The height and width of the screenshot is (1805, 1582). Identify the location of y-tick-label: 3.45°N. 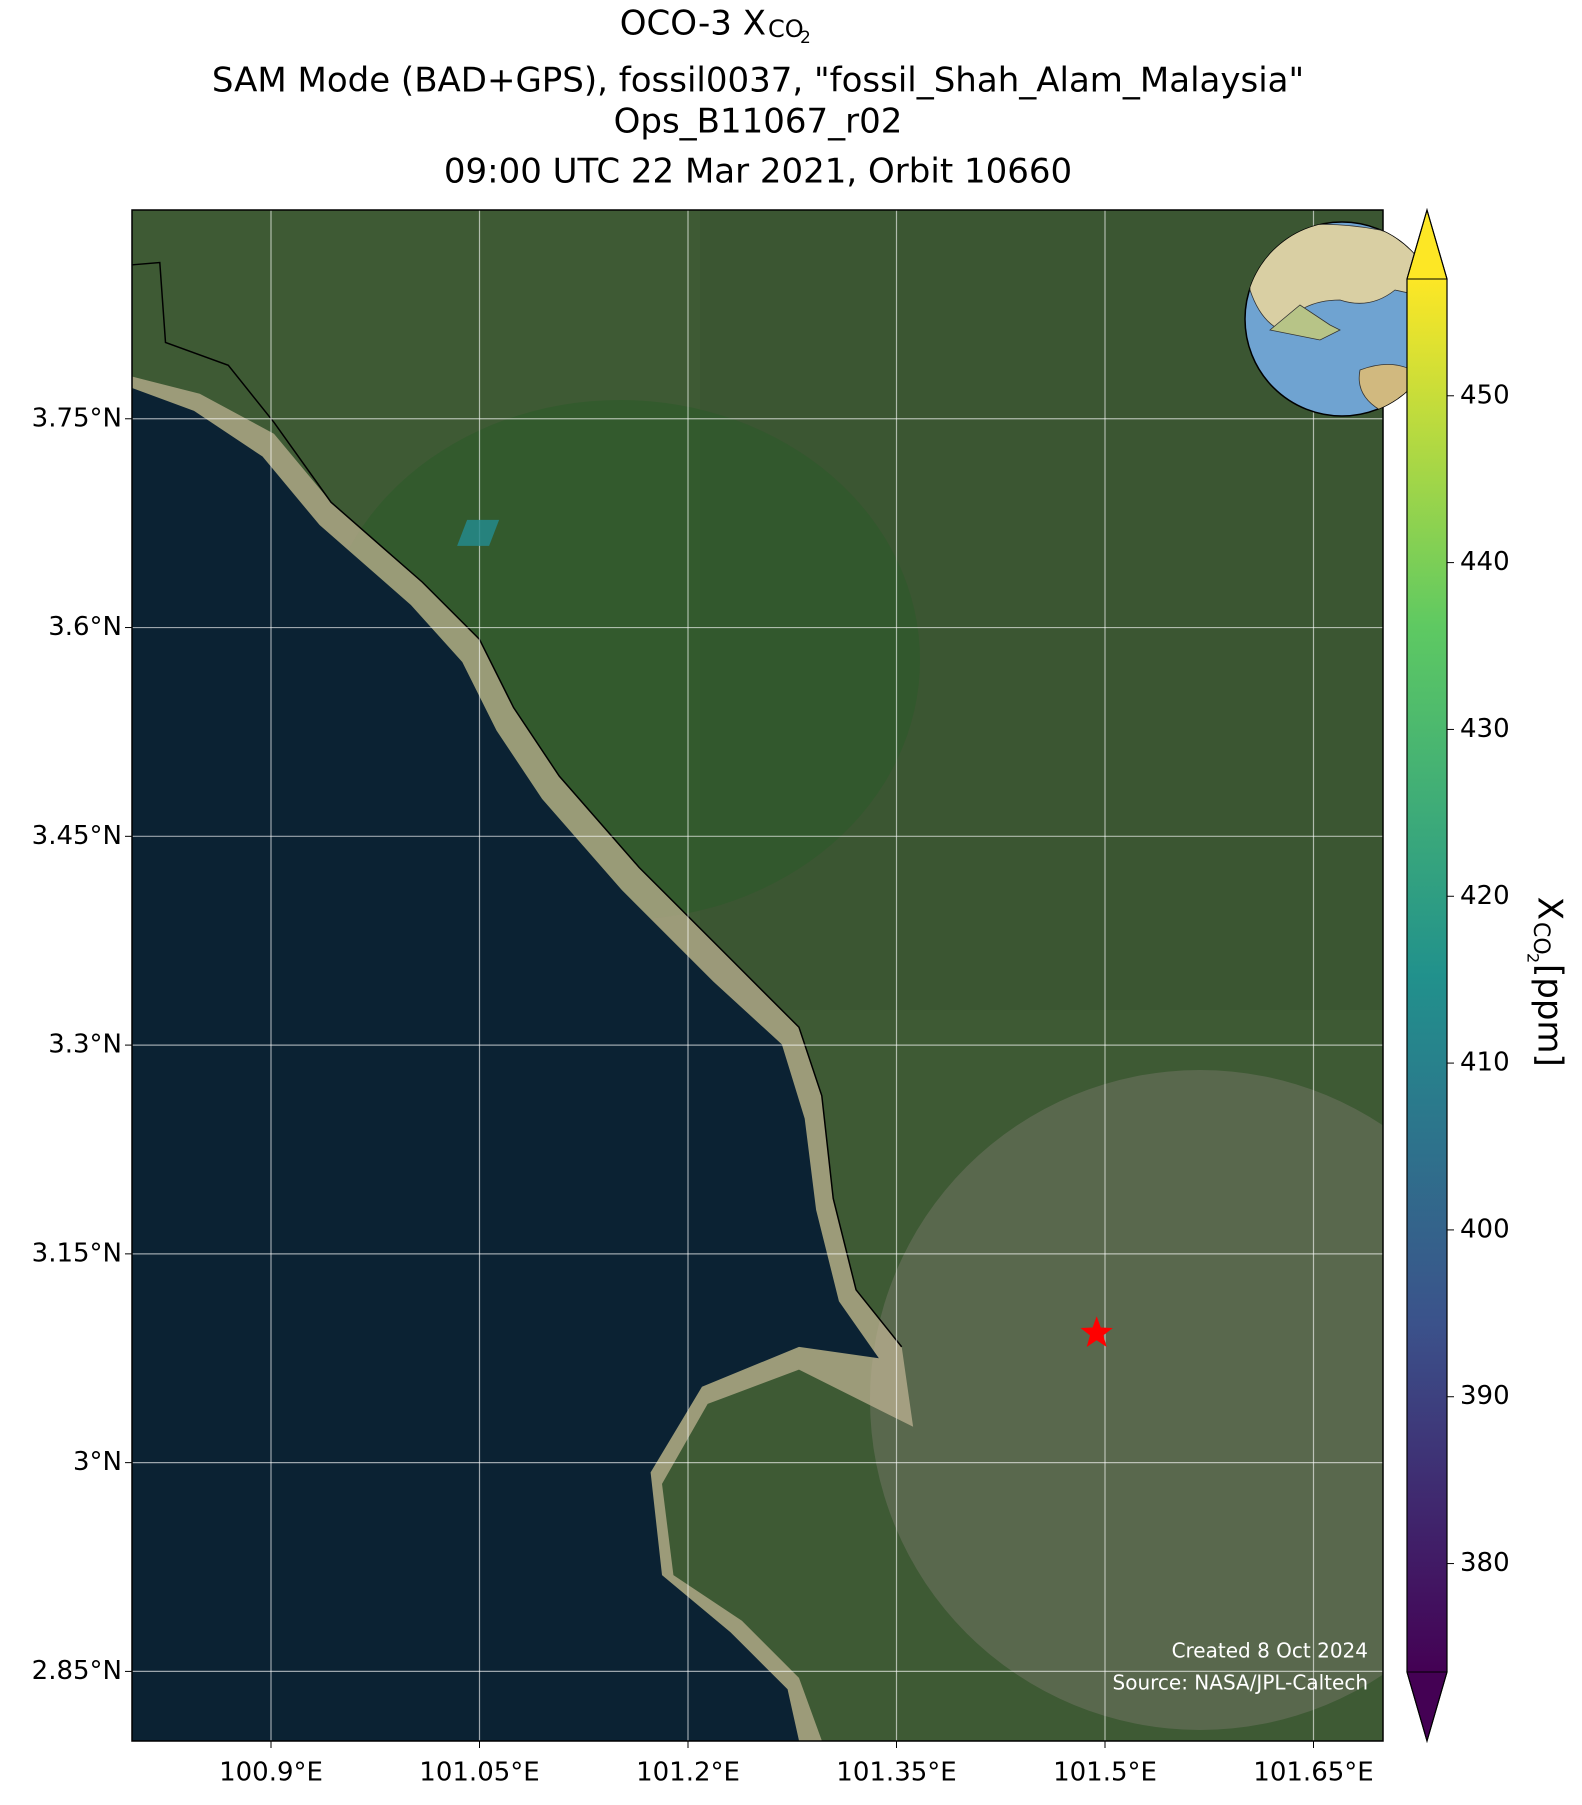
(77, 836).